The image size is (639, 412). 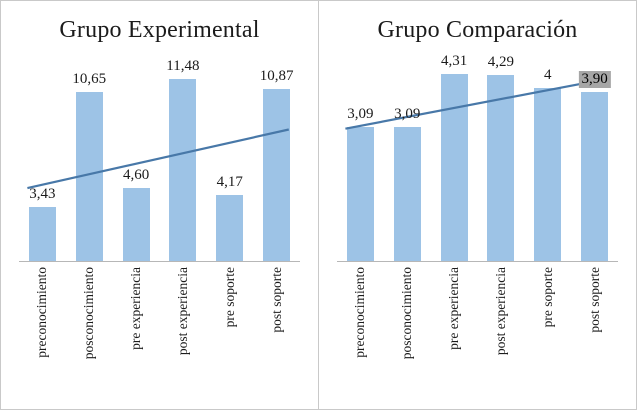 I want to click on value-label: 10,65, so click(x=89, y=79).